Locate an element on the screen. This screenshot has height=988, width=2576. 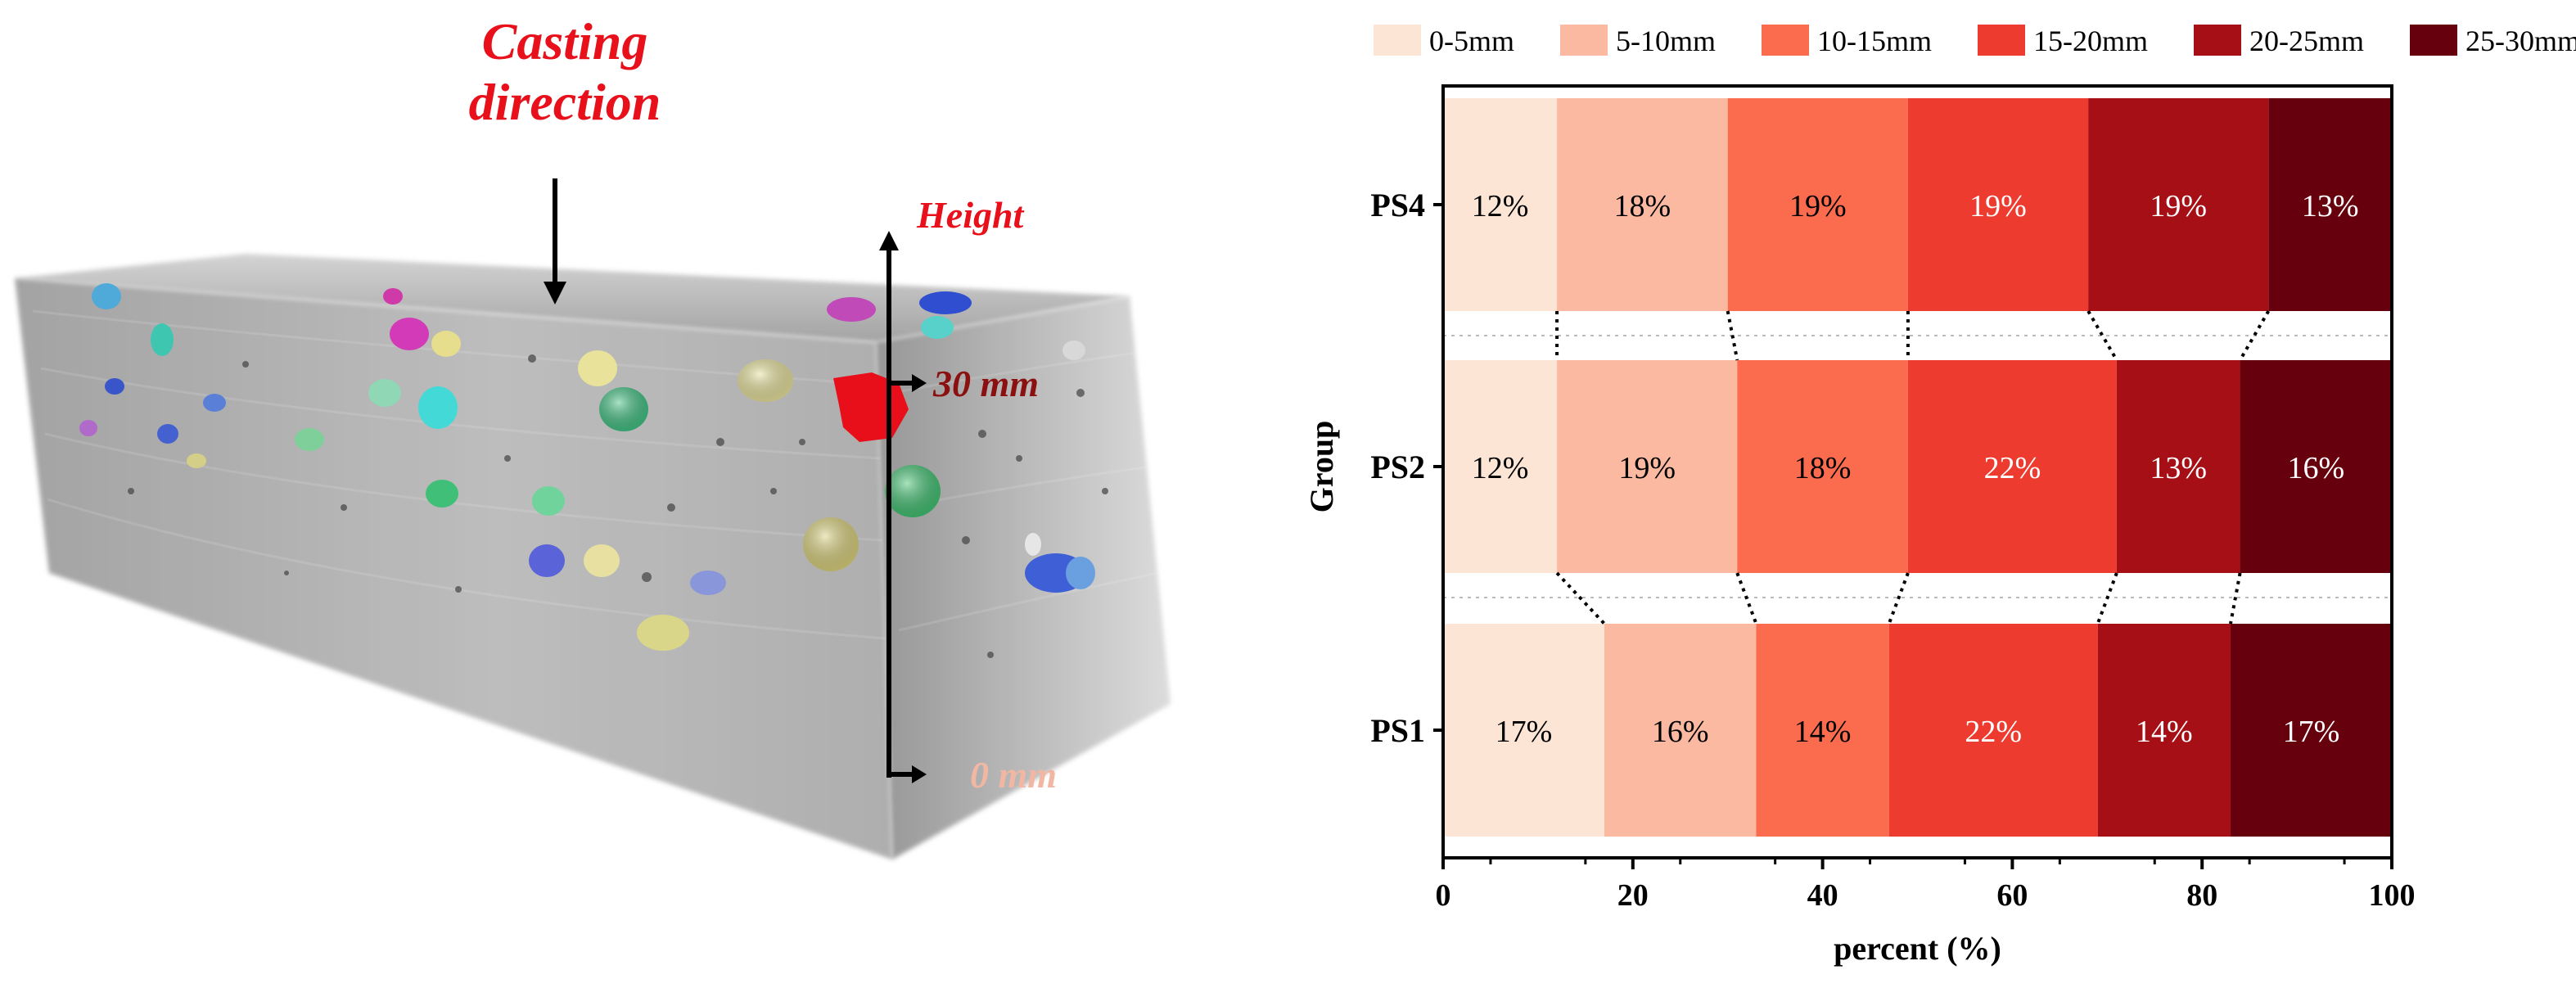
bottom-tick-arrowhead is located at coordinates (919, 774).